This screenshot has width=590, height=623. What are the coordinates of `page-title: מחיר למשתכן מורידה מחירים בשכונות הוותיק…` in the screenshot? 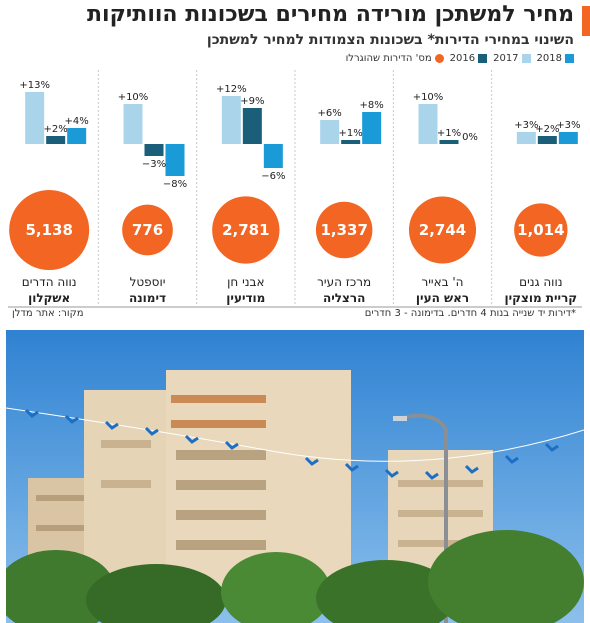 It's located at (330, 14).